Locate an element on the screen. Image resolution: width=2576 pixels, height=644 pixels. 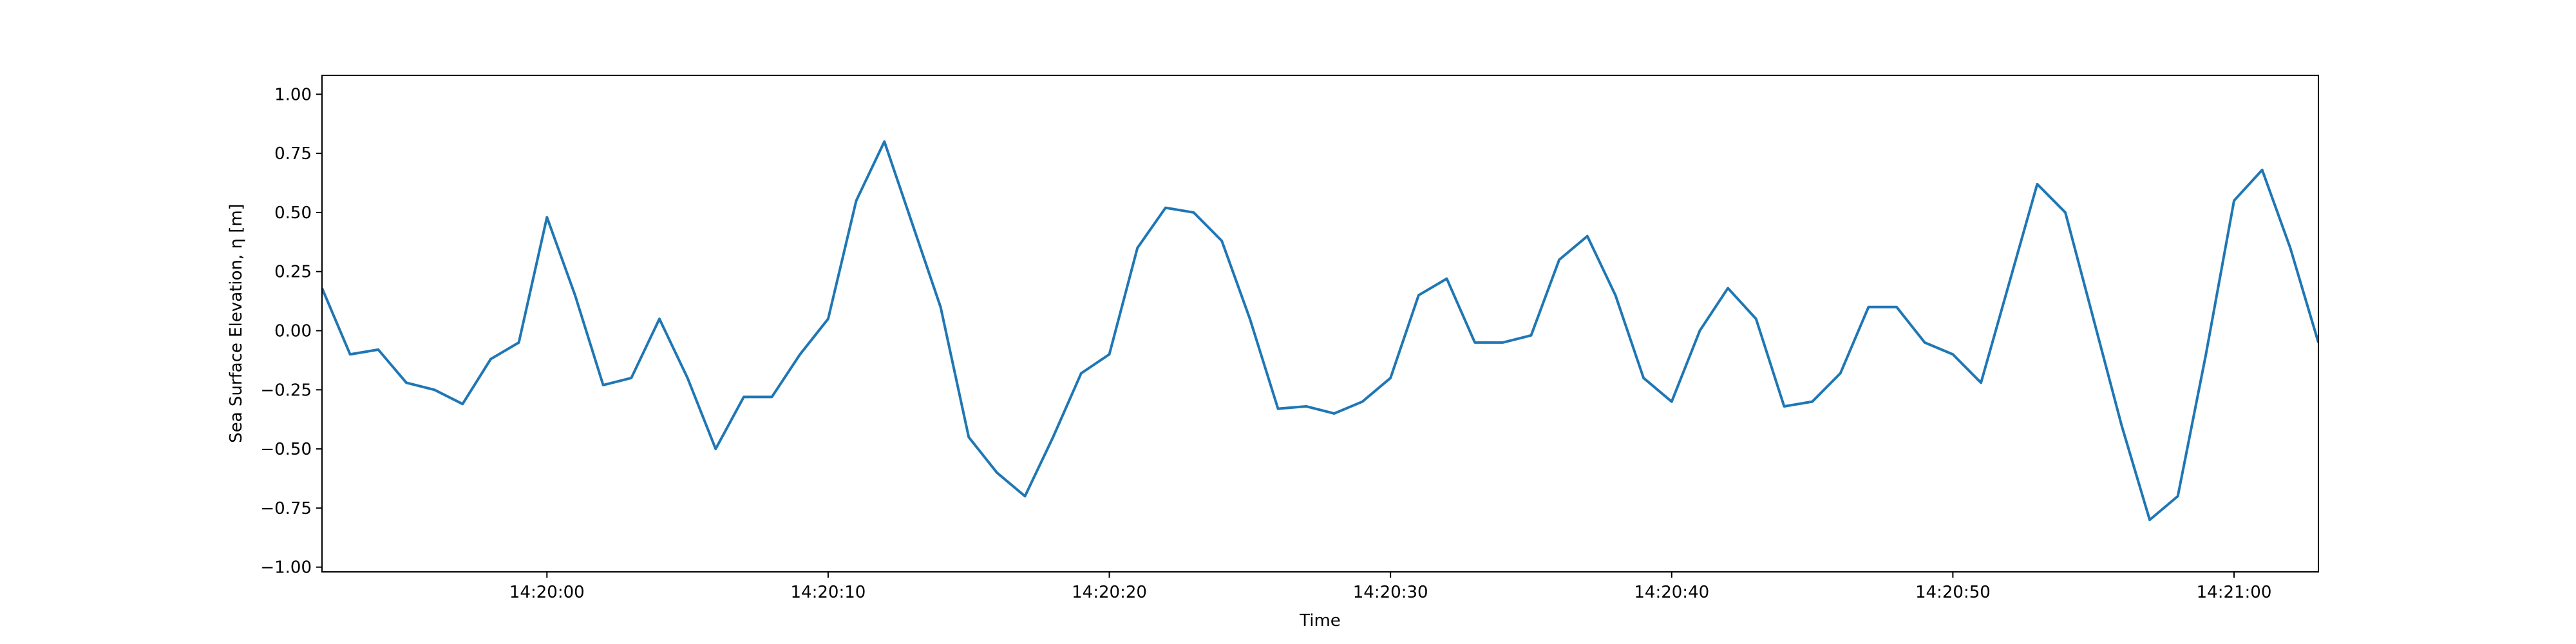
x-tick-label: 14:20:50 is located at coordinates (1953, 592).